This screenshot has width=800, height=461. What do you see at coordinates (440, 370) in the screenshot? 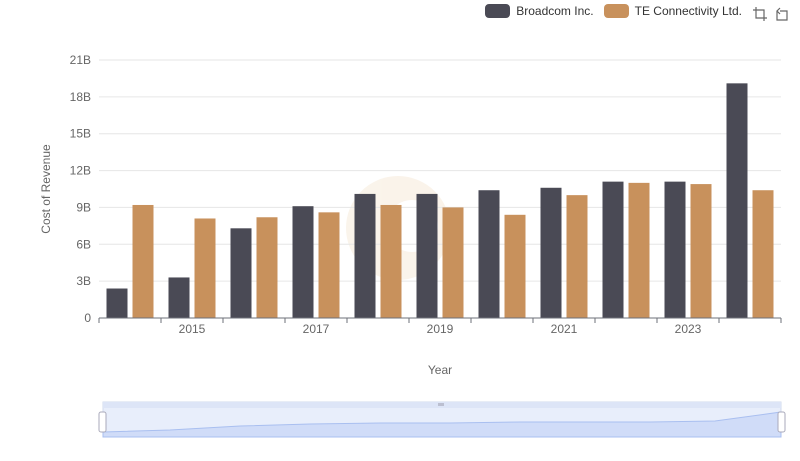
I see `x-axis-title: Year` at bounding box center [440, 370].